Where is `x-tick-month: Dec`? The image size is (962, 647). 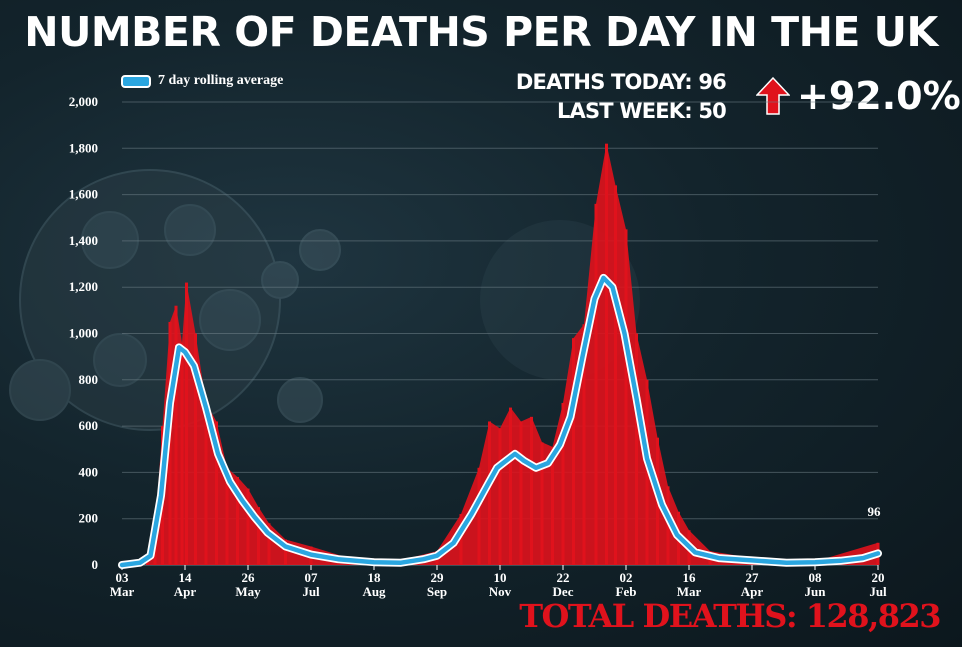
x-tick-month: Dec is located at coordinates (563, 591).